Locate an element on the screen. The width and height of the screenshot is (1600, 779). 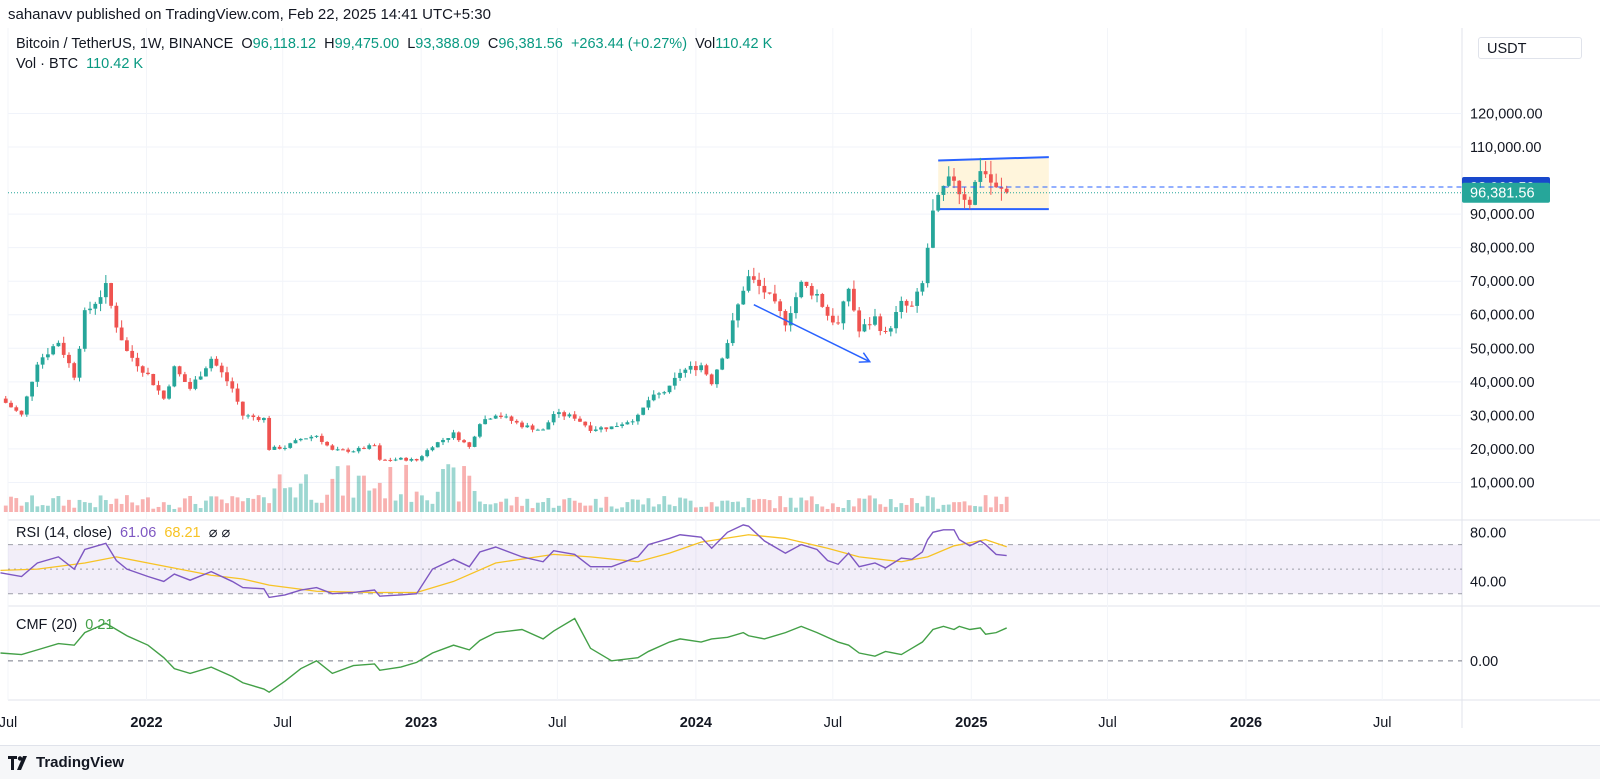
high-value: 99,475.00 is located at coordinates (367, 44).